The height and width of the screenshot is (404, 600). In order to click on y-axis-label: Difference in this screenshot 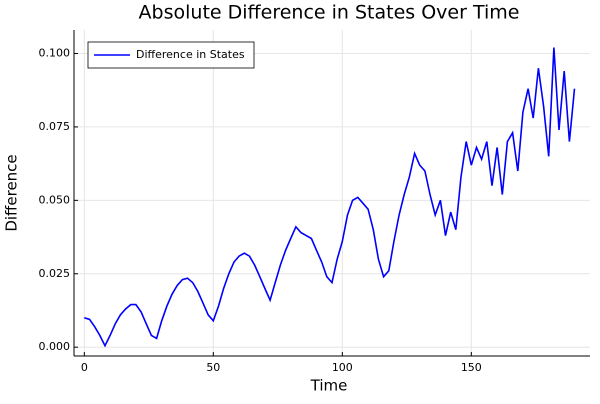, I will do `click(12, 192)`.